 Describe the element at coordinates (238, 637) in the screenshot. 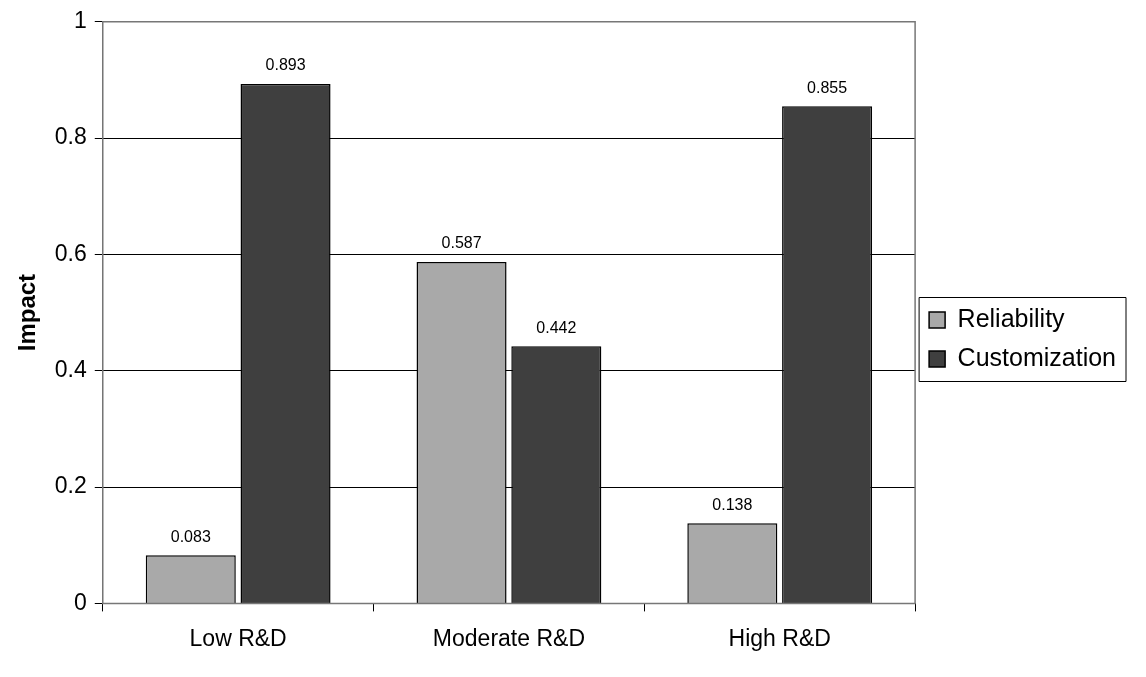

I see `x-tick-label: Low R&D` at that location.